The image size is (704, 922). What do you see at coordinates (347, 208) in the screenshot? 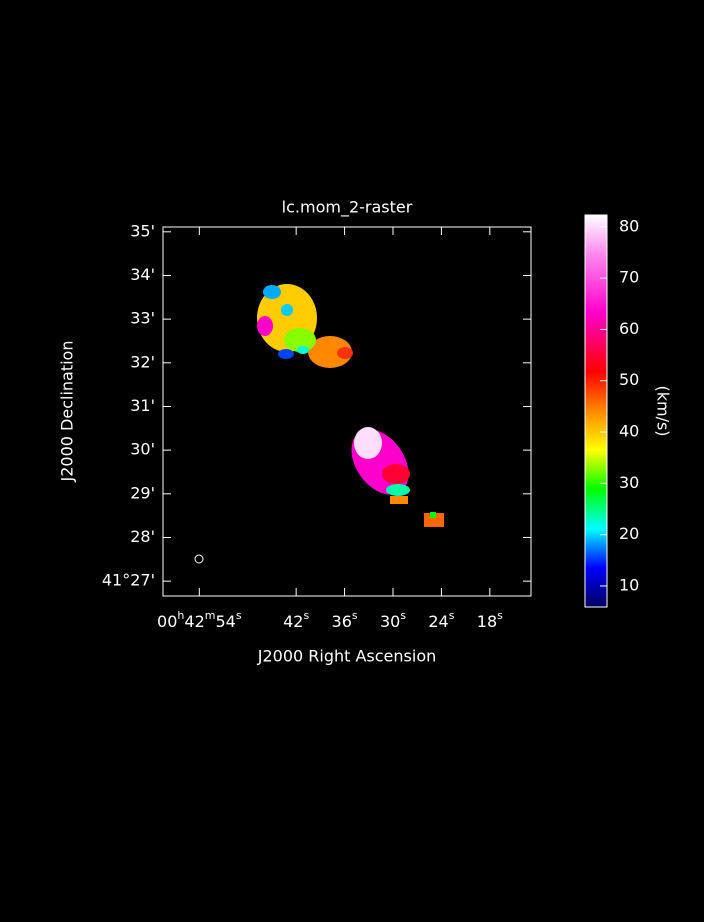
I see `chart-title: lc.mom_2-raster` at bounding box center [347, 208].